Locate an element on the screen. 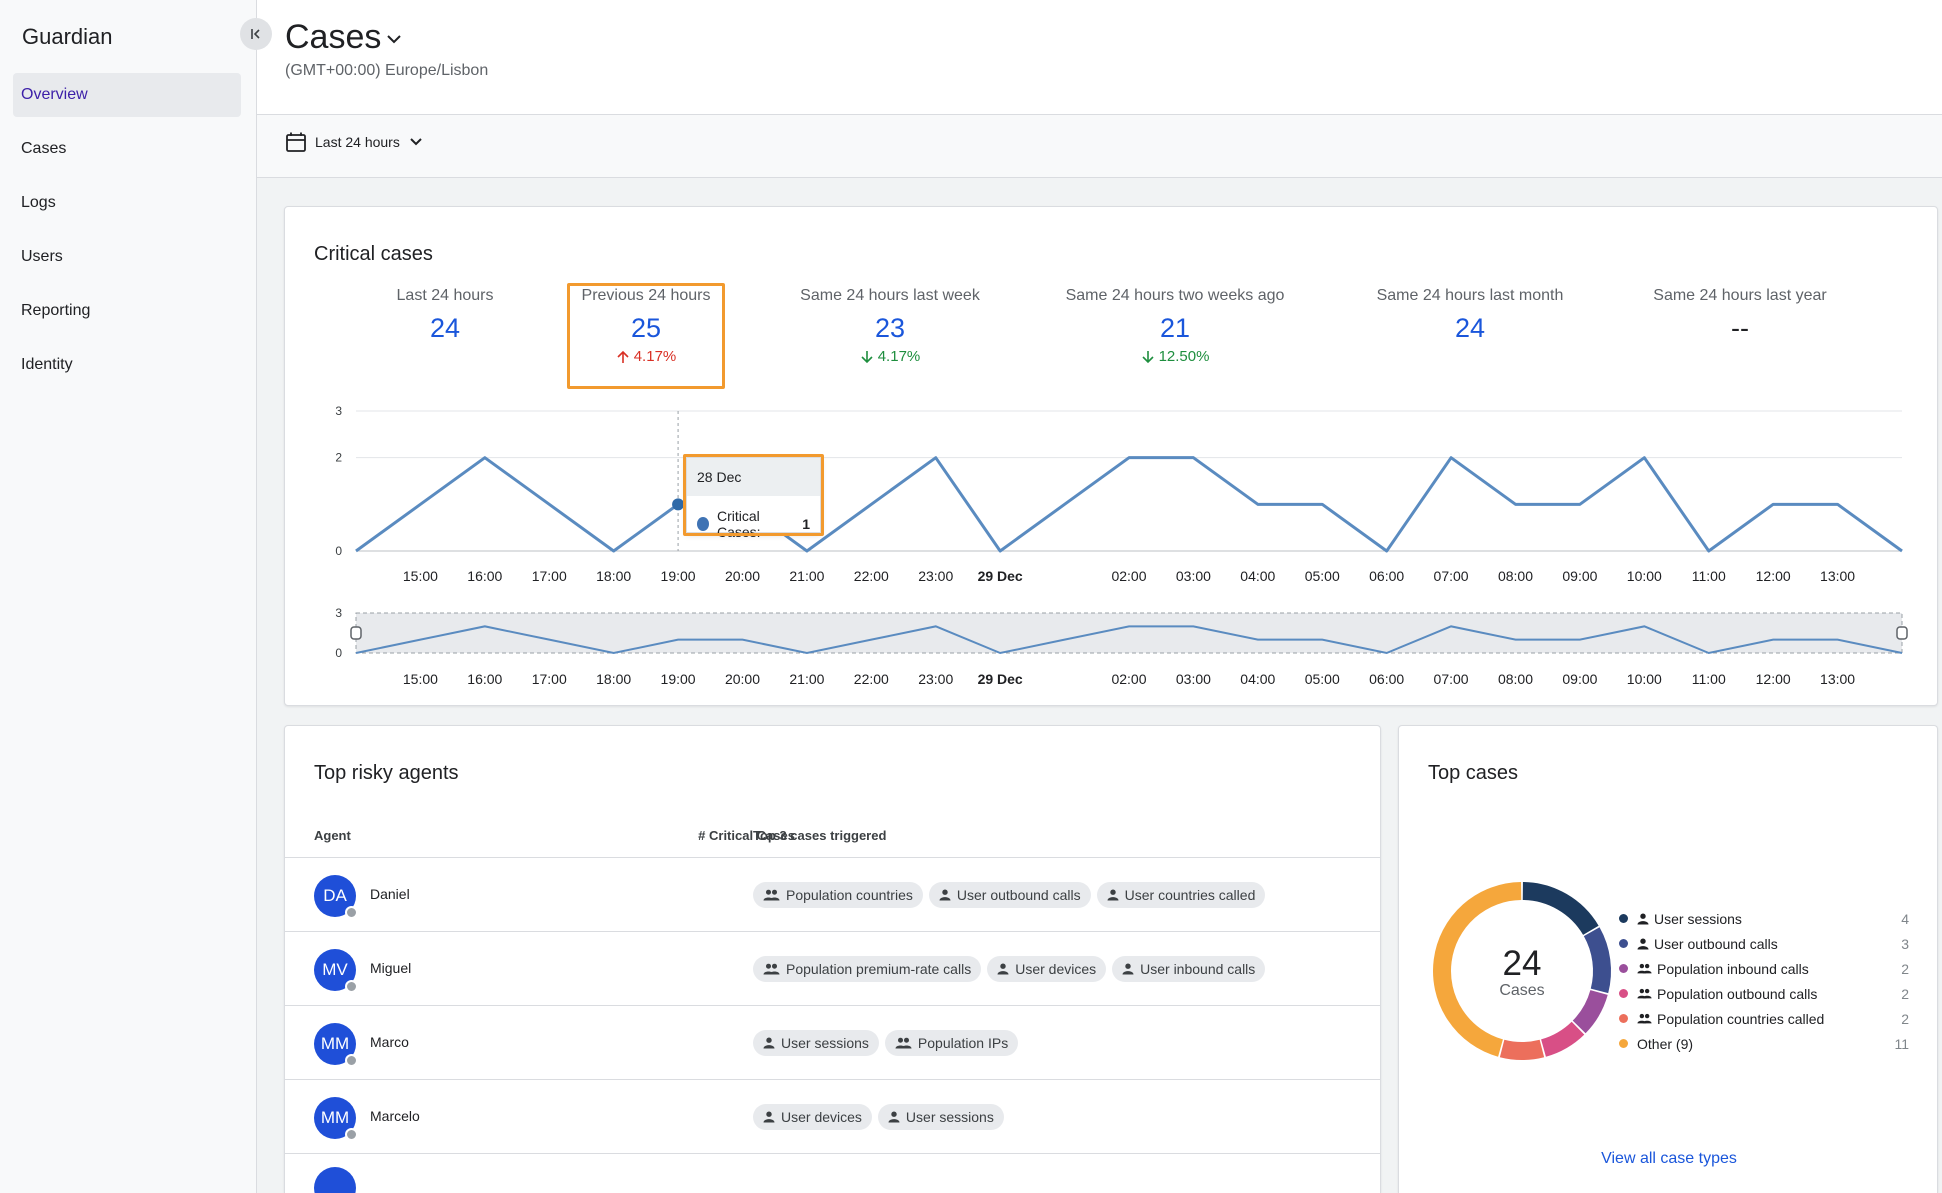 This screenshot has width=1942, height=1193. page-title: Cases is located at coordinates (333, 37).